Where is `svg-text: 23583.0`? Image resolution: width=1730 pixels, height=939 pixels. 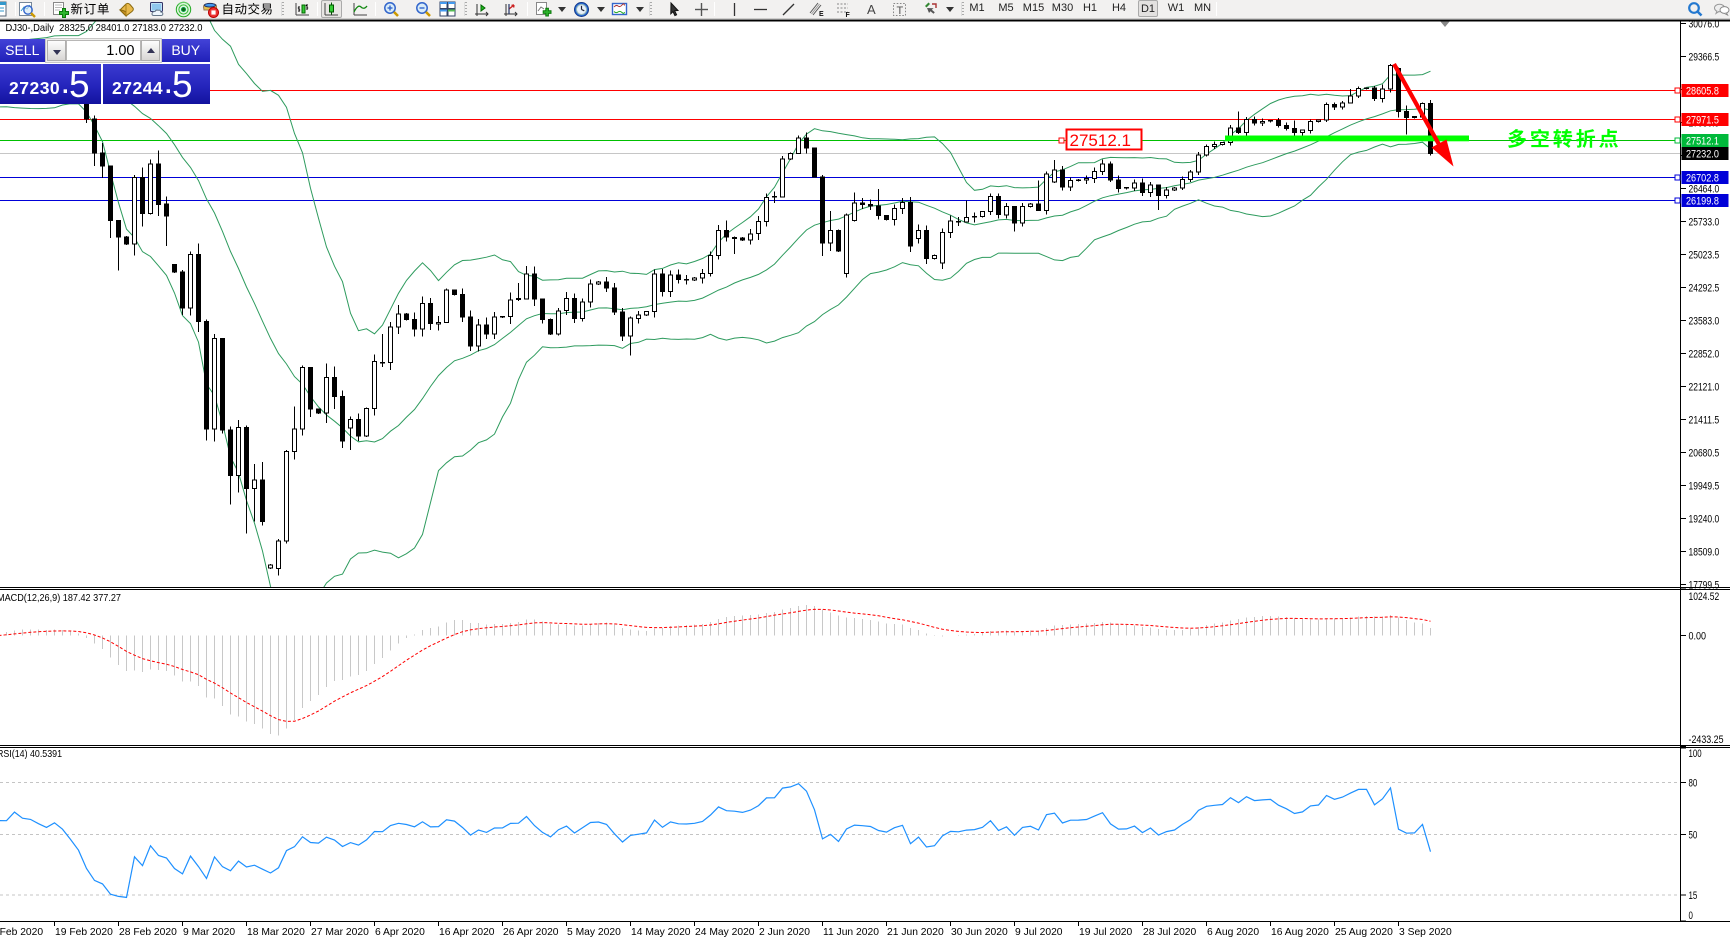 svg-text: 23583.0 is located at coordinates (1704, 321).